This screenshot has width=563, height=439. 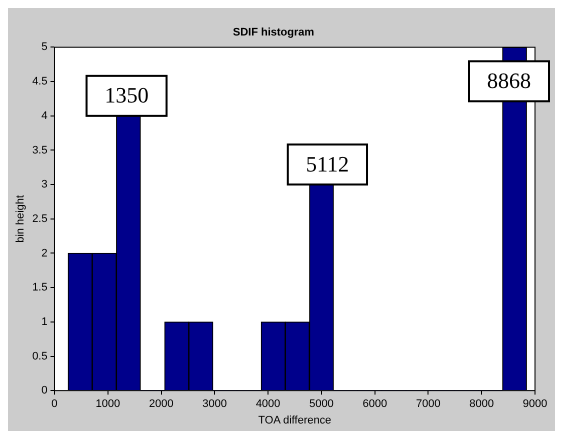 I want to click on x-tick-label: 4000, so click(x=268, y=404).